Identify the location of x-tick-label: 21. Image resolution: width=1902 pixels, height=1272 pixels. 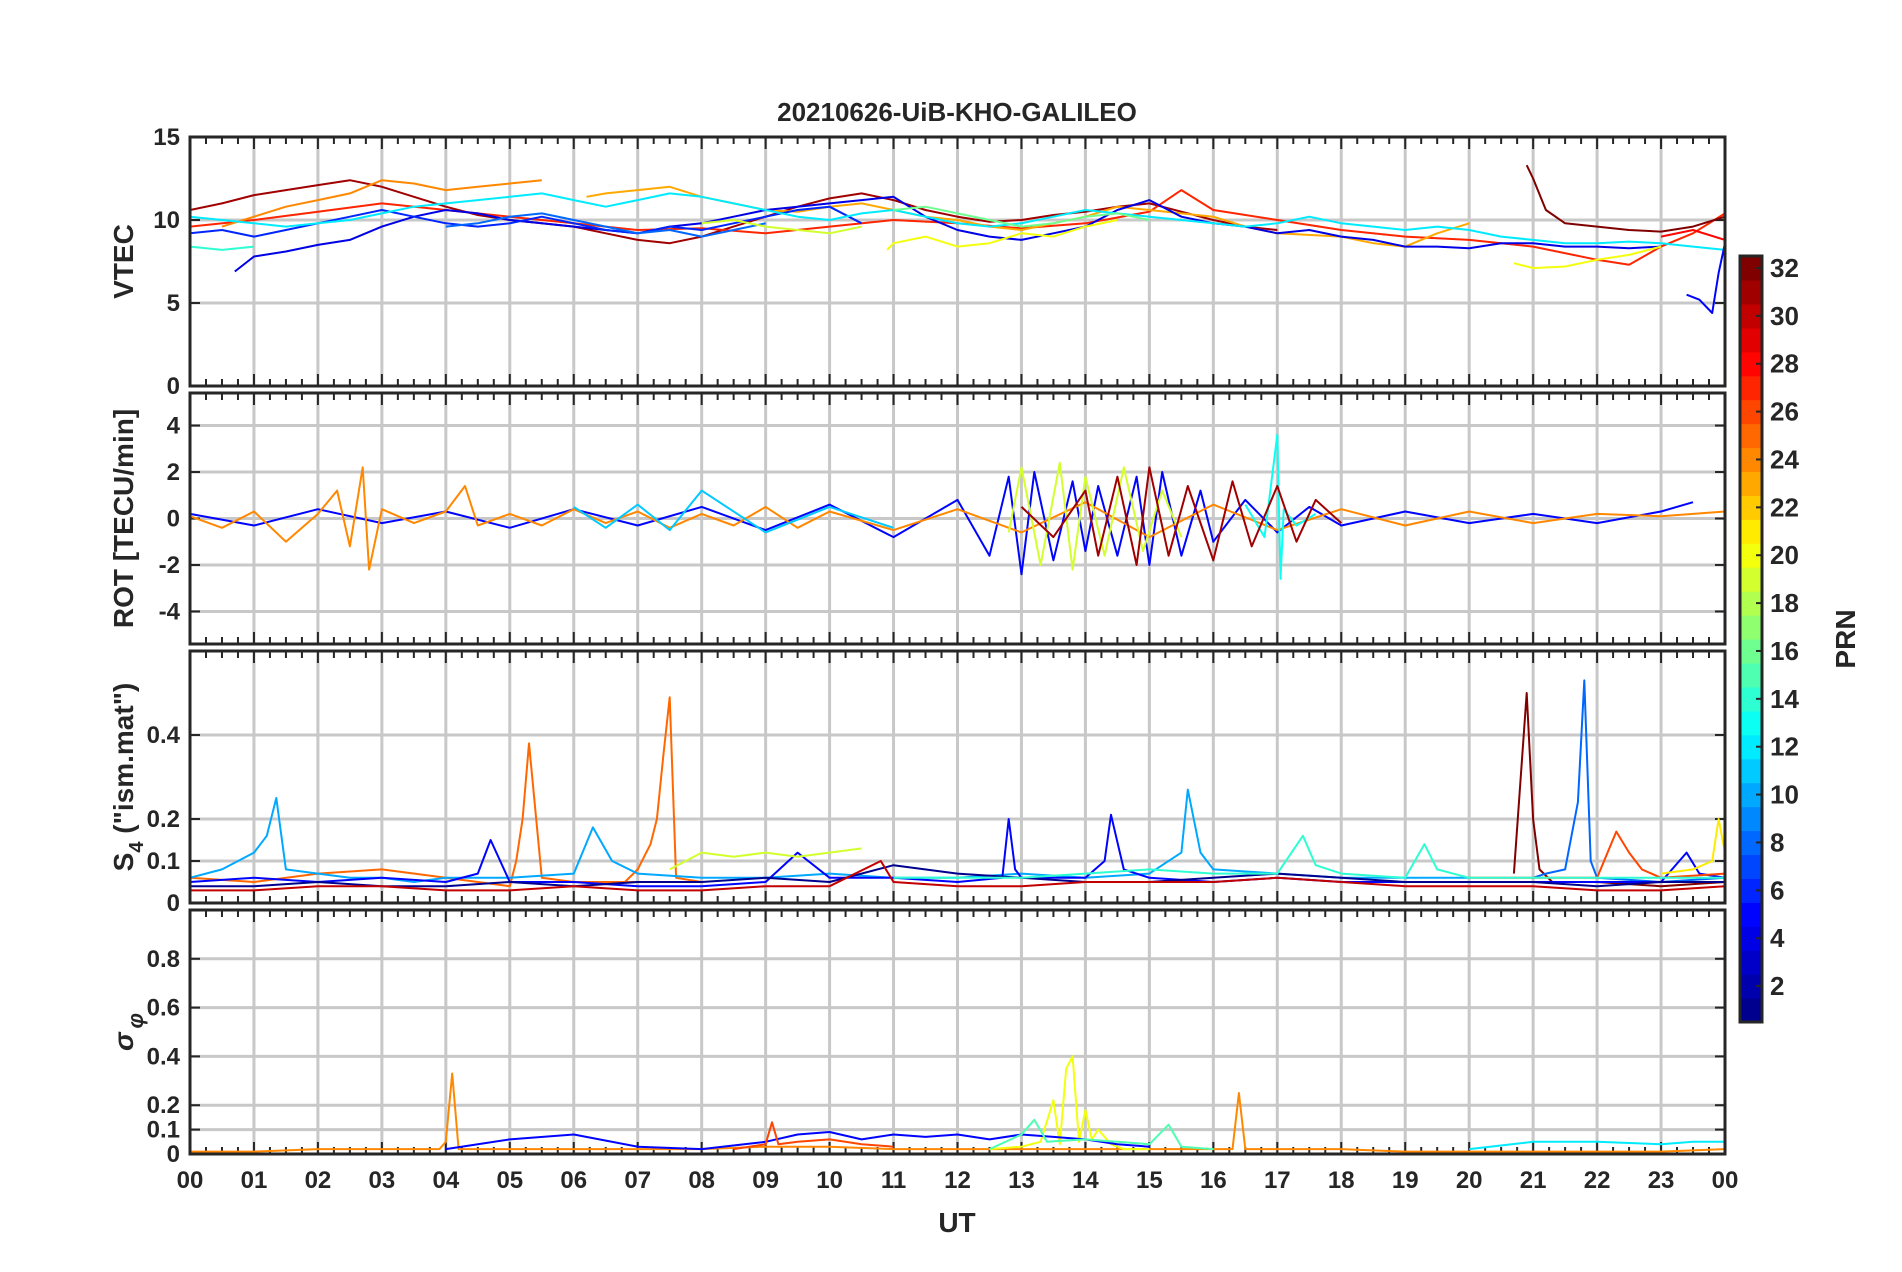
(1533, 1180).